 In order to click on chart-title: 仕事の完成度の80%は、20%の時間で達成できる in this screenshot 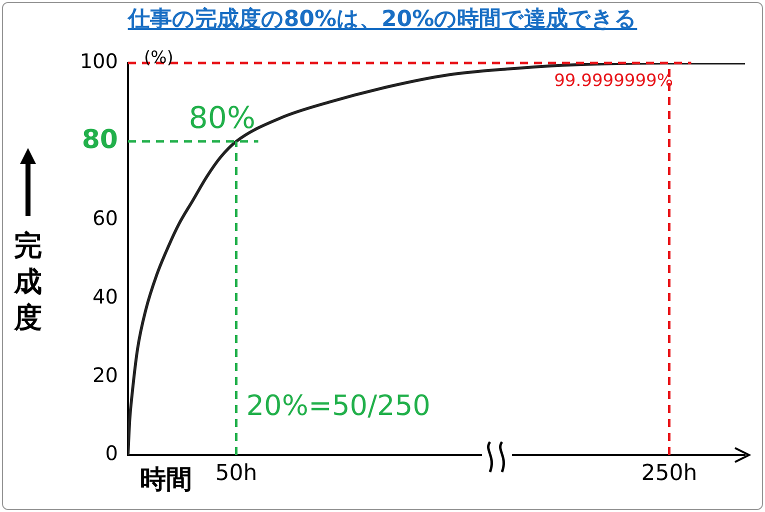, I will do `click(382, 20)`.